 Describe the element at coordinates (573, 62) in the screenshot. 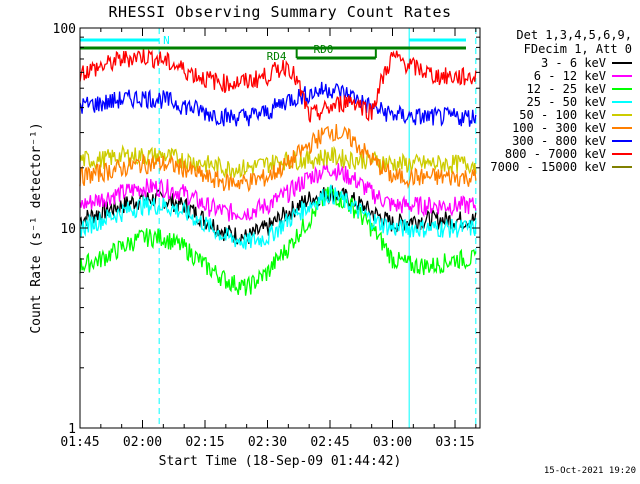

I see `legend-label: 3 - 6 keV` at that location.